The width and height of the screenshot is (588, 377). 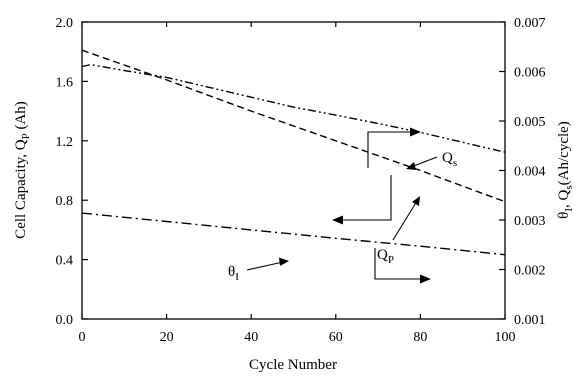 I want to click on right-y-axis-title-sep: , Q, so click(x=564, y=198).